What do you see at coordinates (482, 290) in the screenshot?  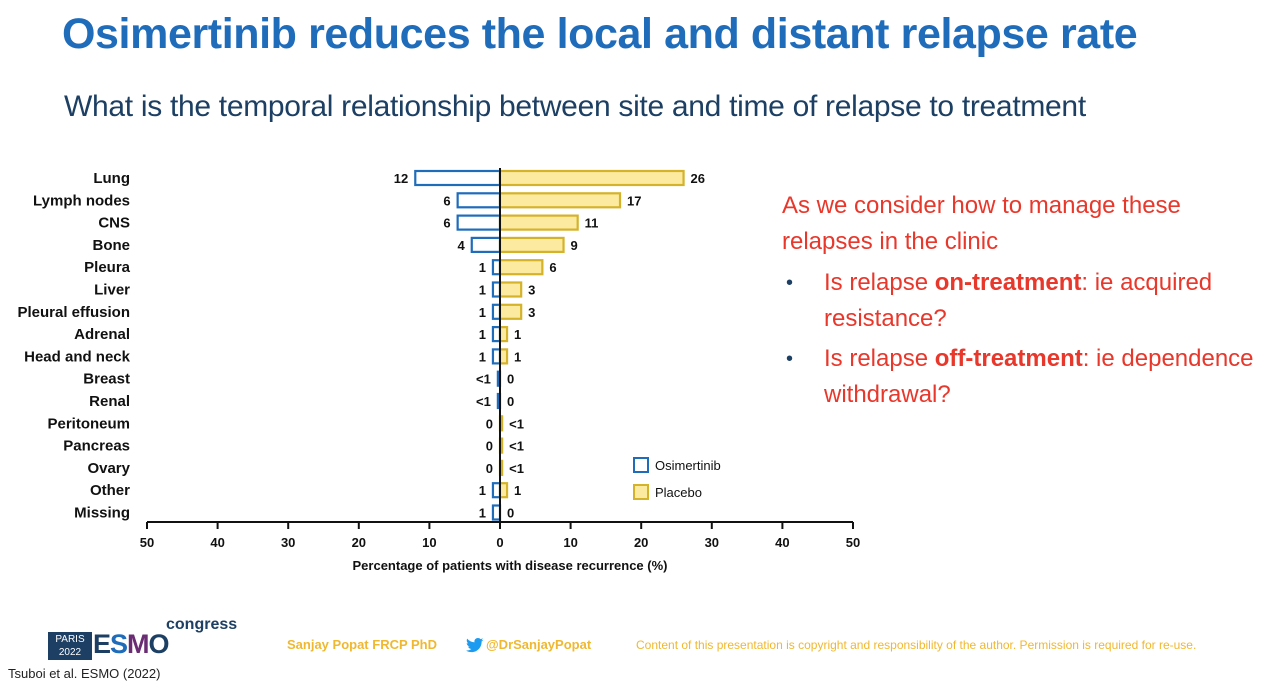 I see `value-label-osimertinib-liver: 1` at bounding box center [482, 290].